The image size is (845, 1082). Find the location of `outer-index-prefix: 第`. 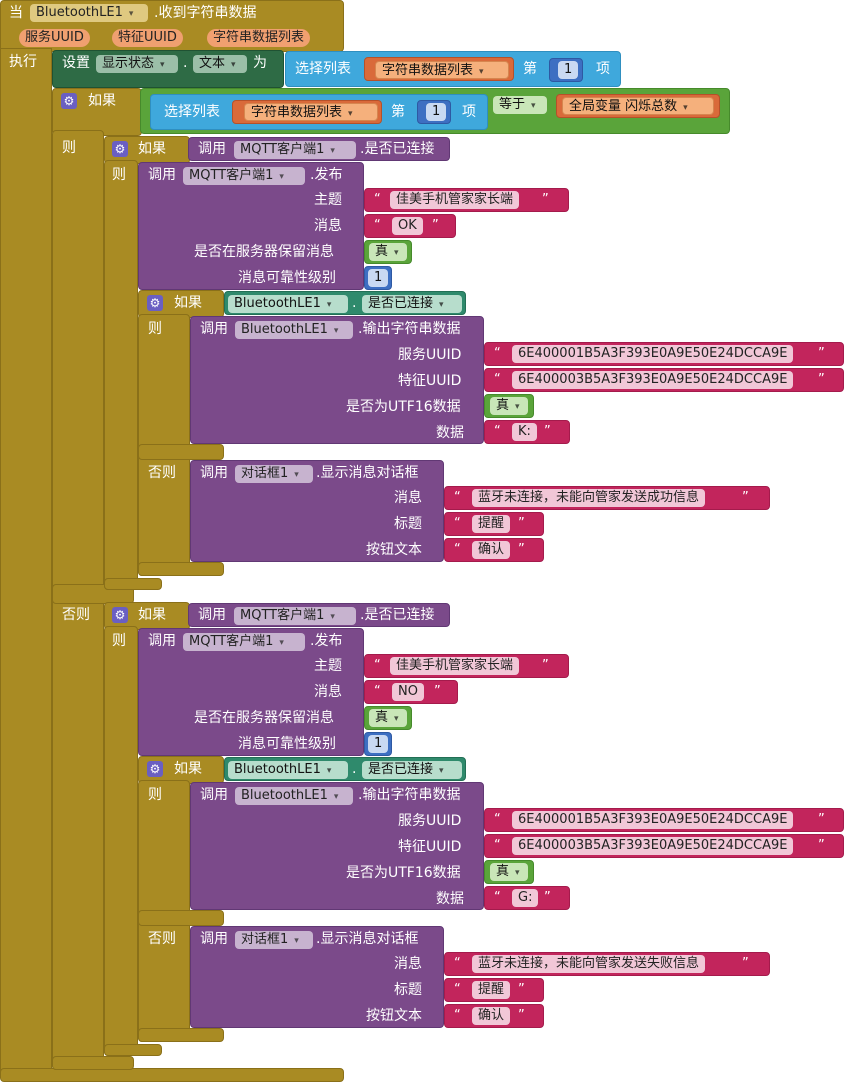

outer-index-prefix: 第 is located at coordinates (398, 112).